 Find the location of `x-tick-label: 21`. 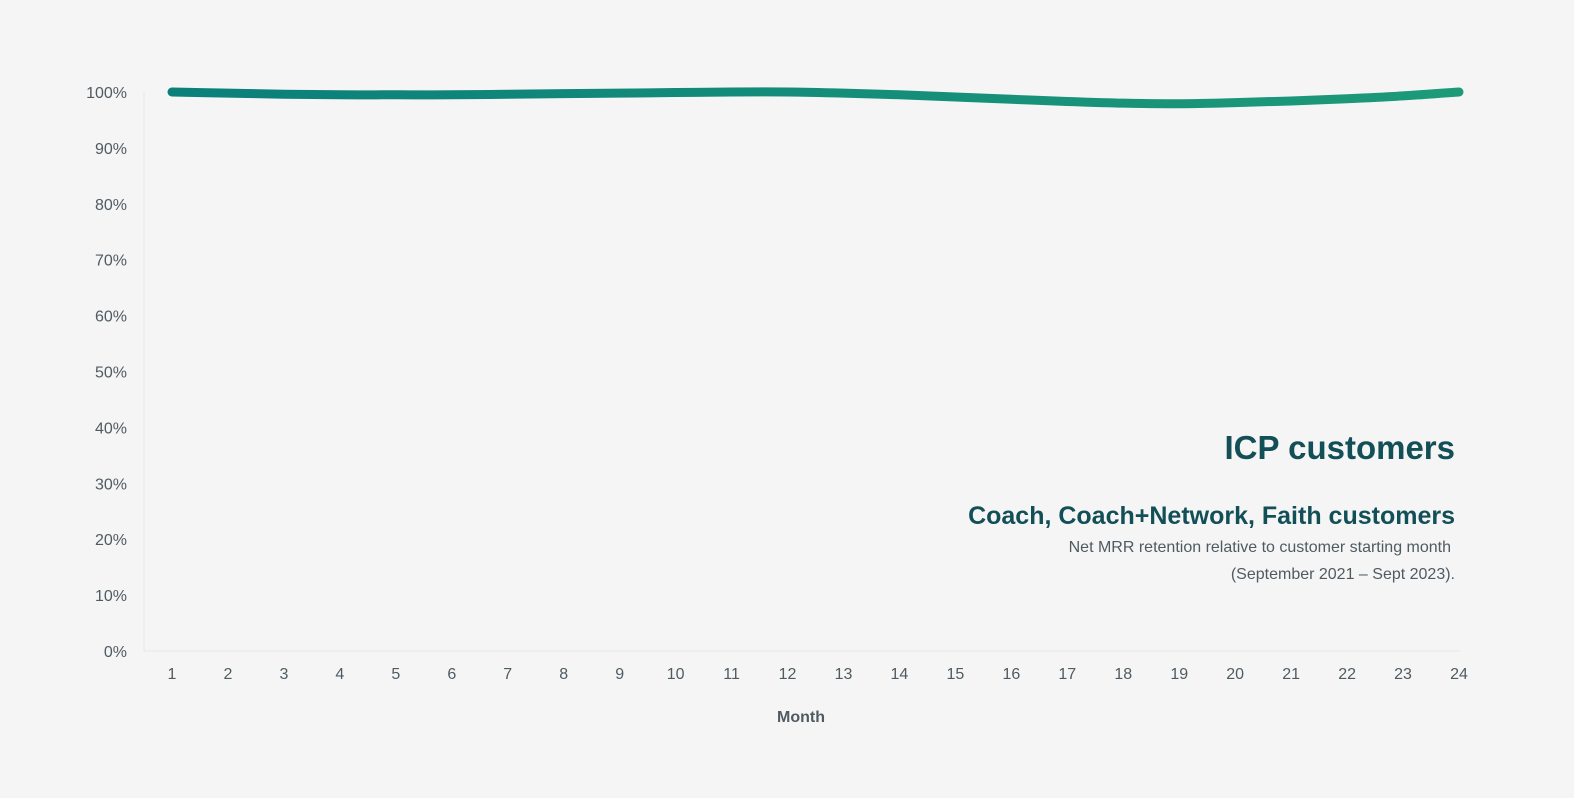

x-tick-label: 21 is located at coordinates (1291, 674).